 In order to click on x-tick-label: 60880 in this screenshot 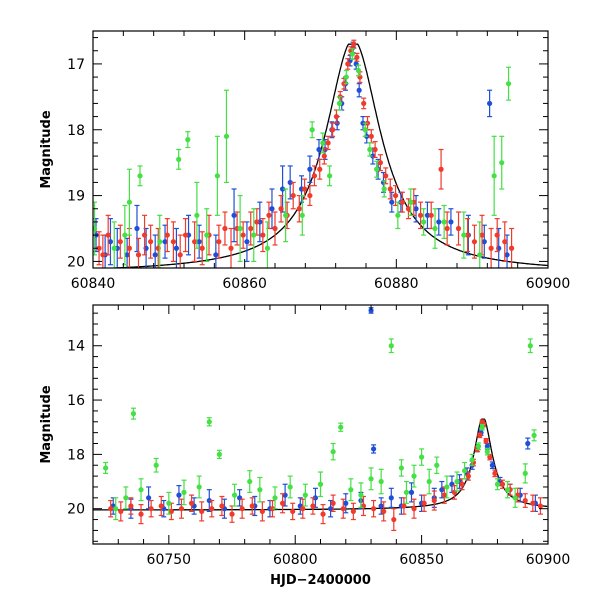, I will do `click(396, 284)`.